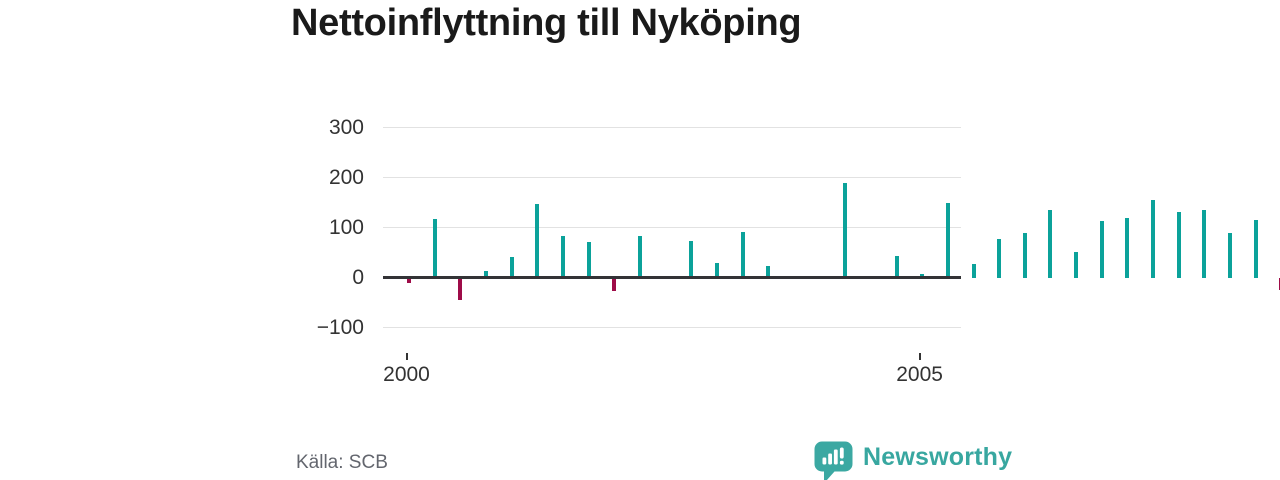 This screenshot has height=480, width=1280. I want to click on x-axis-tick-label: 2000, so click(406, 374).